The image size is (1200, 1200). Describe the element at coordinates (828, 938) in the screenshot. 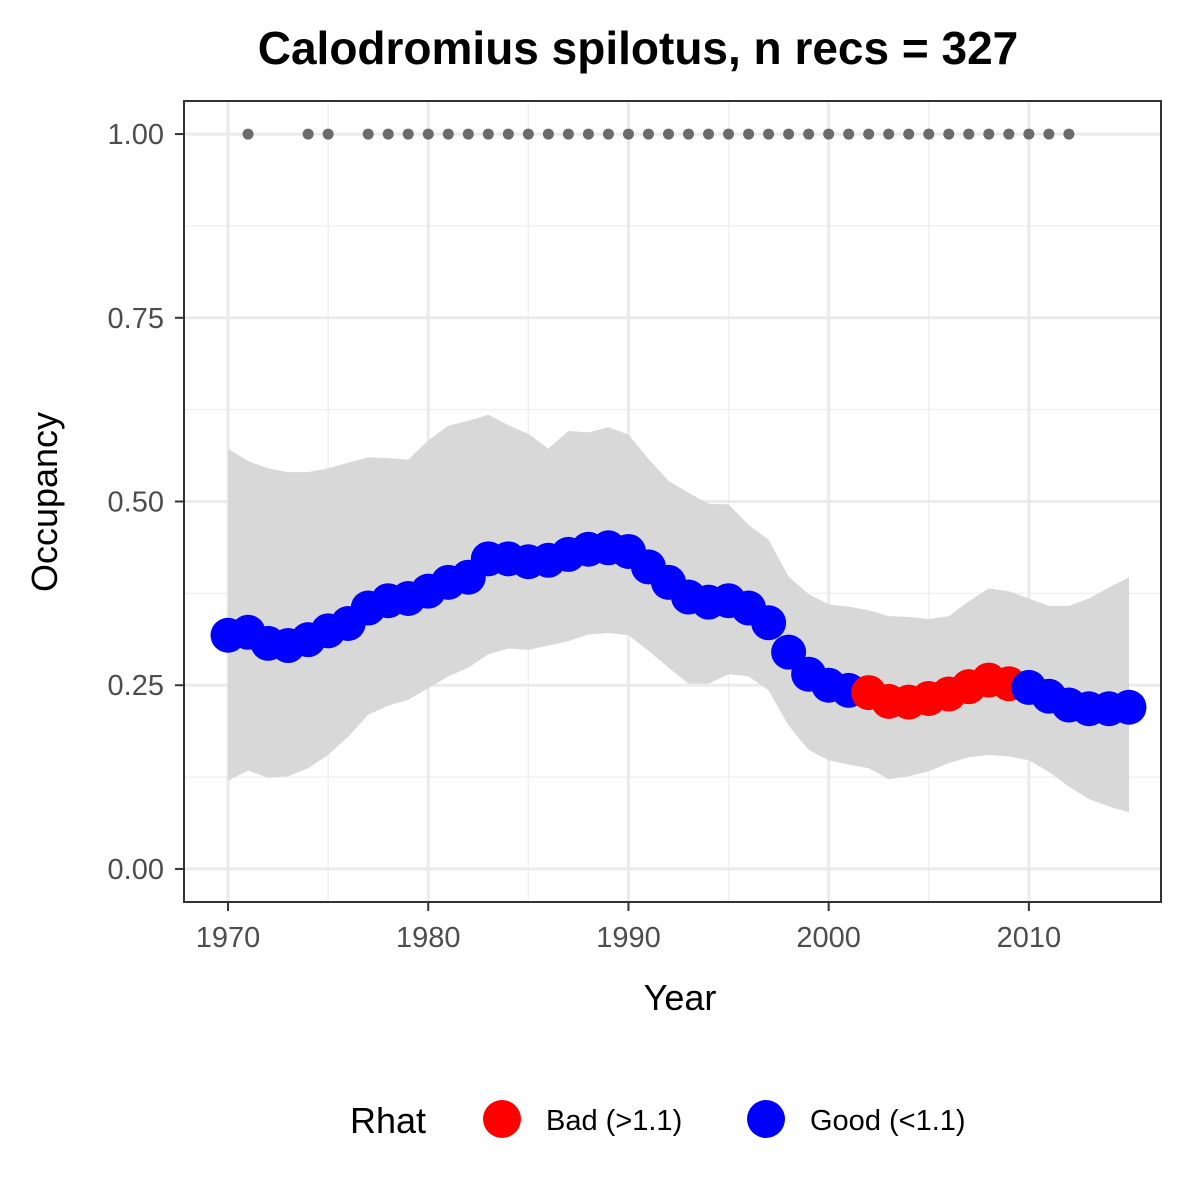

I see `x-tick-label: 2000` at that location.